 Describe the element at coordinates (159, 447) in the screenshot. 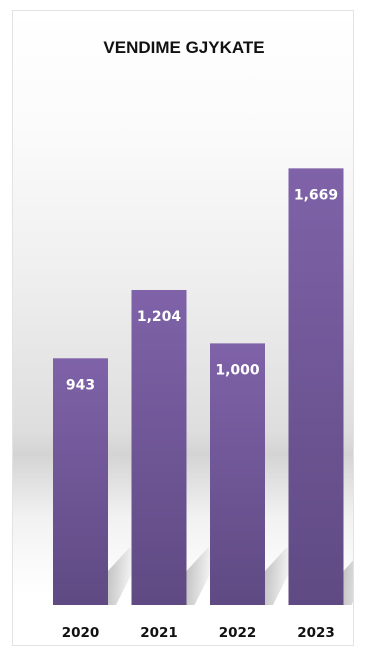

I see `bar-2021` at that location.